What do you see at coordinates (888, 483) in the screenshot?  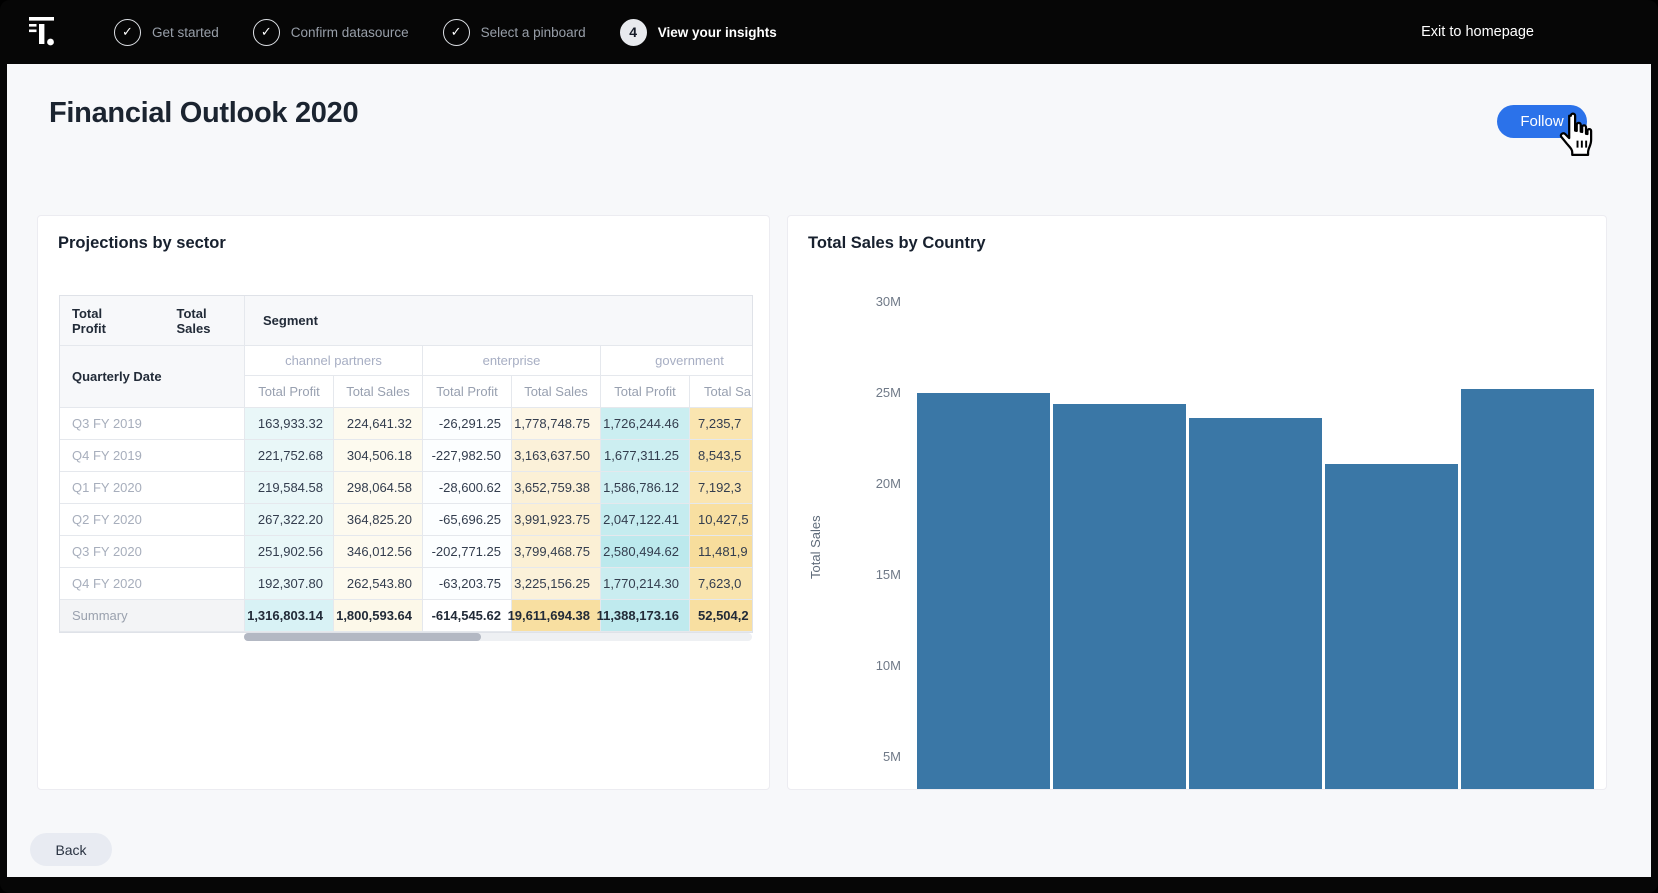 I see `y-tick-label: 20M` at bounding box center [888, 483].